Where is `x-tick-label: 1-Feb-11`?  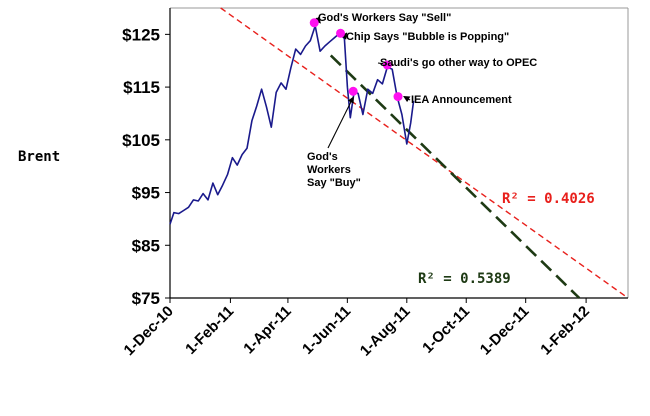 x-tick-label: 1-Feb-11 is located at coordinates (209, 330).